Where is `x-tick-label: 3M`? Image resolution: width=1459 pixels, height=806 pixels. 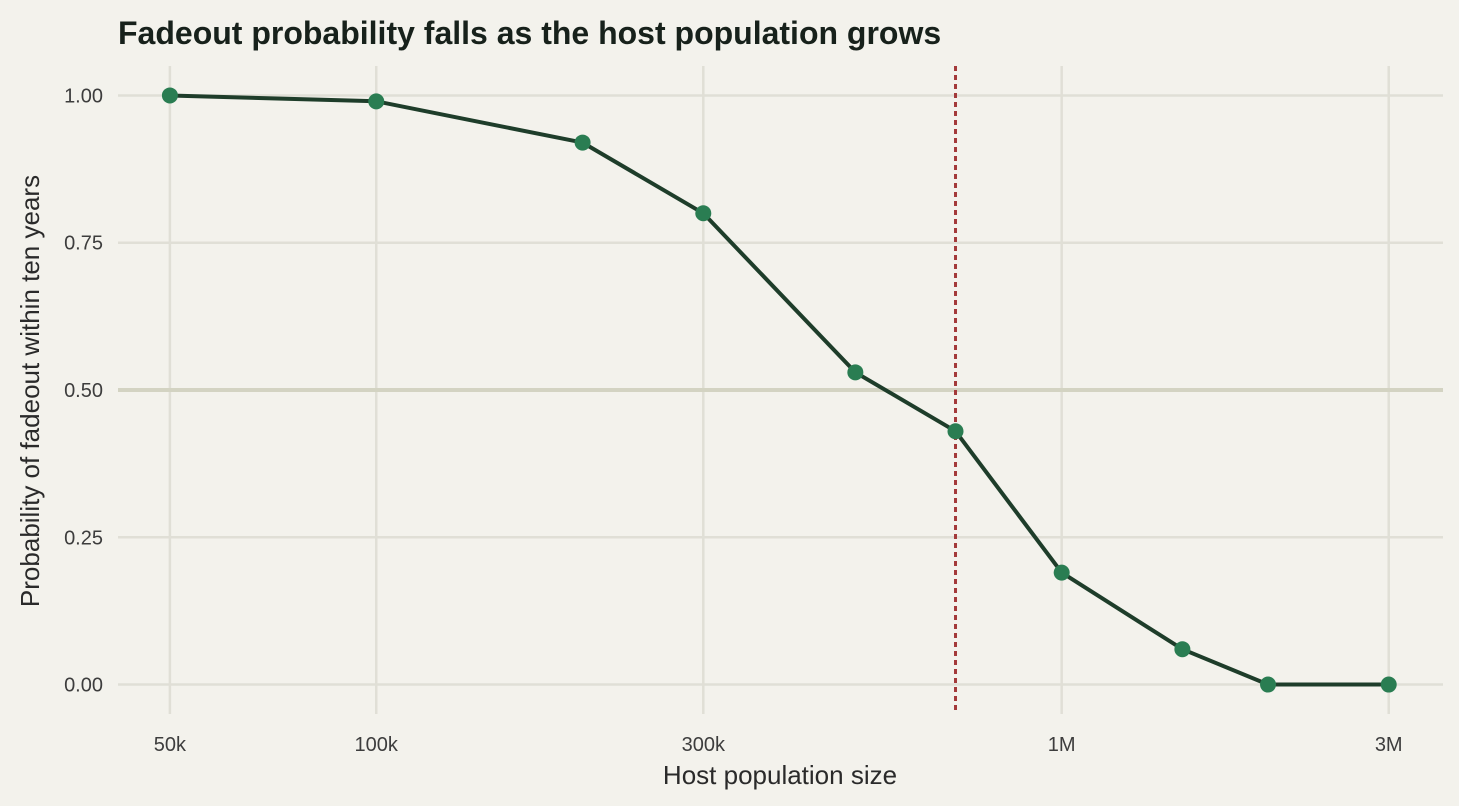 x-tick-label: 3M is located at coordinates (1389, 745).